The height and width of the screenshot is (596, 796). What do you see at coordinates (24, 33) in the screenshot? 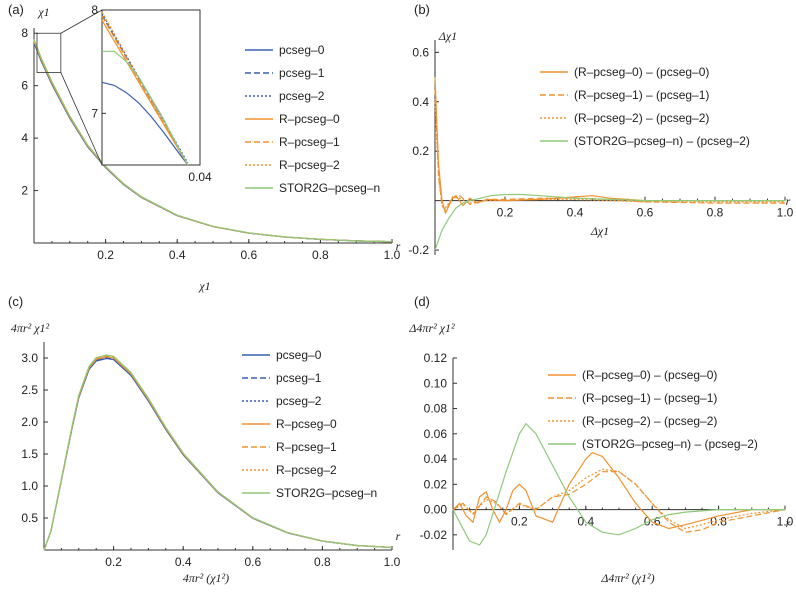
I see `y-tick-label: 8` at bounding box center [24, 33].